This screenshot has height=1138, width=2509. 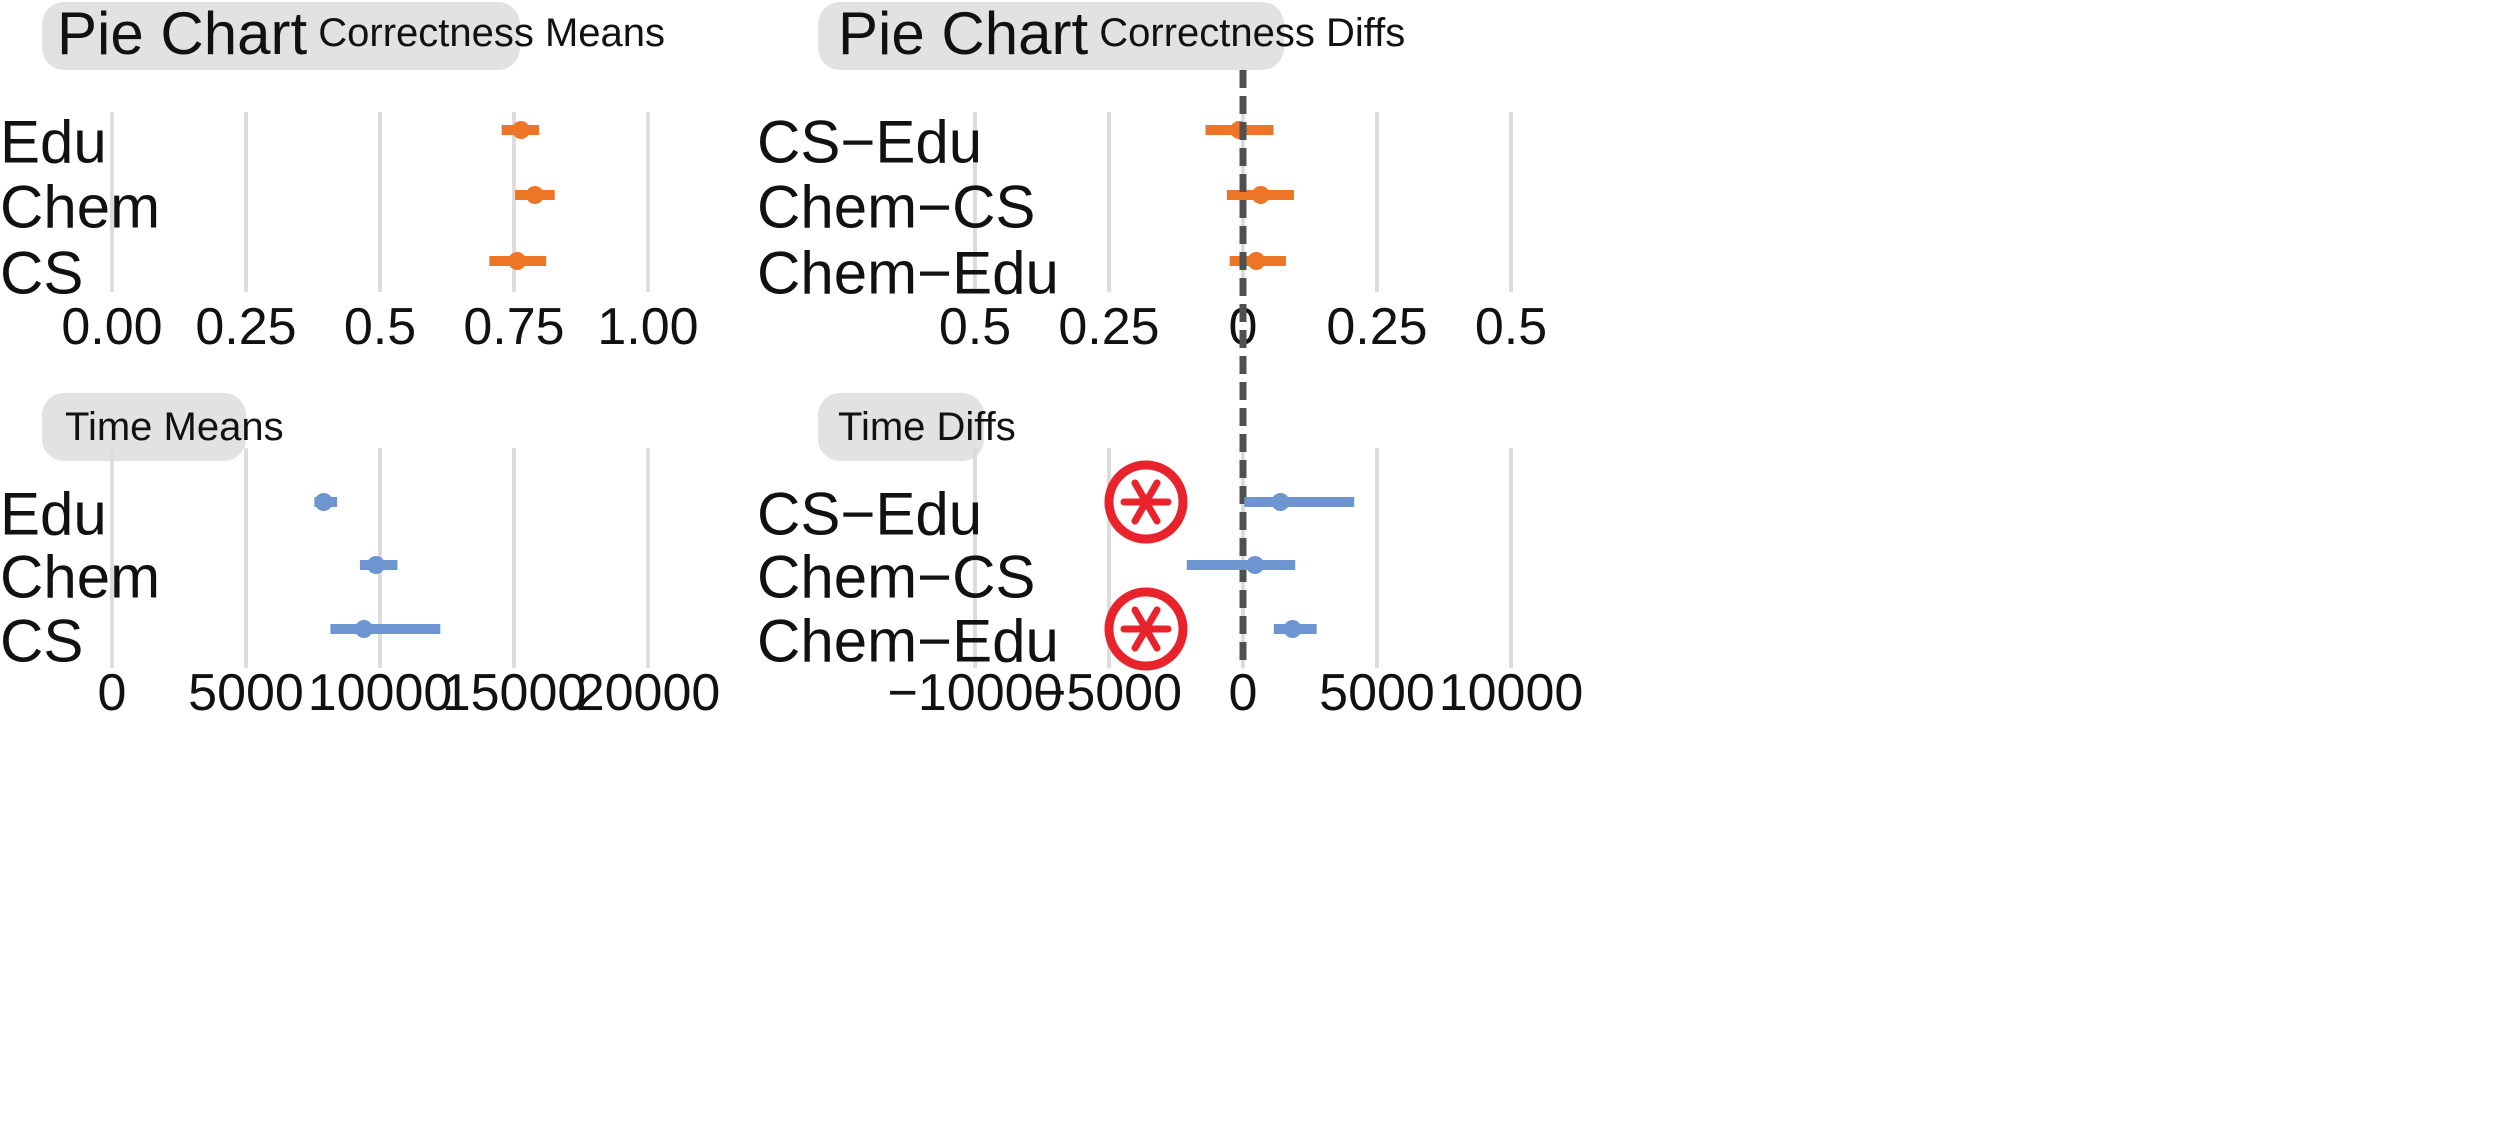 I want to click on x-tick-label: −10000, so click(x=975, y=693).